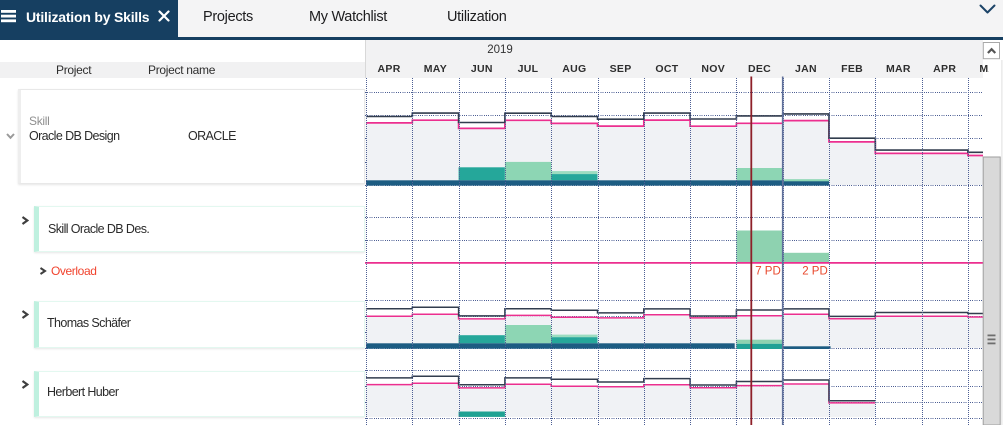 The image size is (1003, 425). Describe the element at coordinates (574, 69) in the screenshot. I see `svg-text: AUG` at that location.